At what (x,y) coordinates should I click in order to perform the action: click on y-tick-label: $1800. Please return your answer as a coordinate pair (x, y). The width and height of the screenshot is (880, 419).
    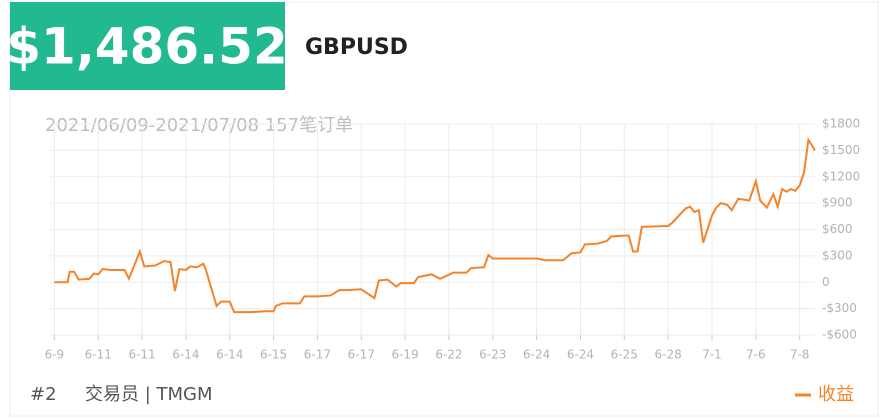
    Looking at the image, I should click on (841, 124).